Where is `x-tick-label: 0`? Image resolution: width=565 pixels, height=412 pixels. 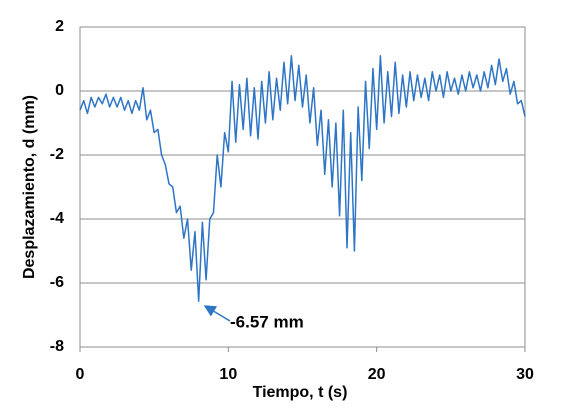
x-tick-label: 0 is located at coordinates (80, 374).